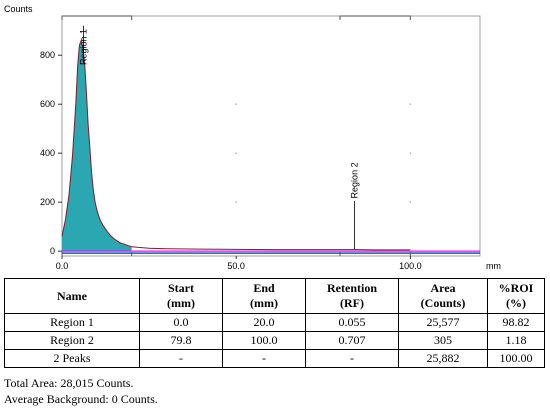 The image size is (550, 409). Describe the element at coordinates (352, 340) in the screenshot. I see `cell-retention: 0.707` at that location.